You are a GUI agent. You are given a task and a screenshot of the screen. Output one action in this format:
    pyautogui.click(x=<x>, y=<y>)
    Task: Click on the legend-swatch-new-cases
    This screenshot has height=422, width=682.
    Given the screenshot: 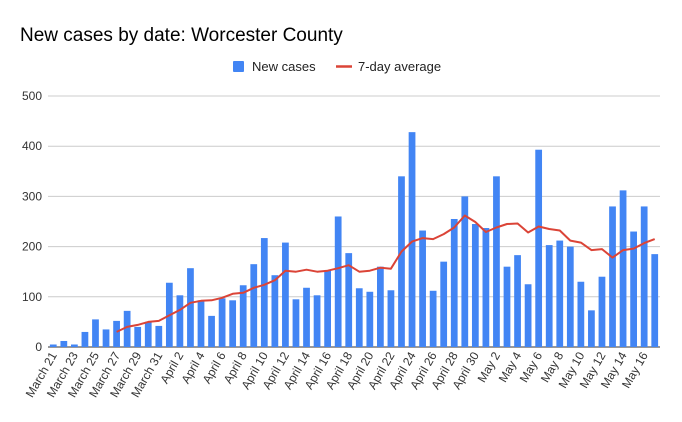 What is the action you would take?
    pyautogui.click(x=238, y=66)
    